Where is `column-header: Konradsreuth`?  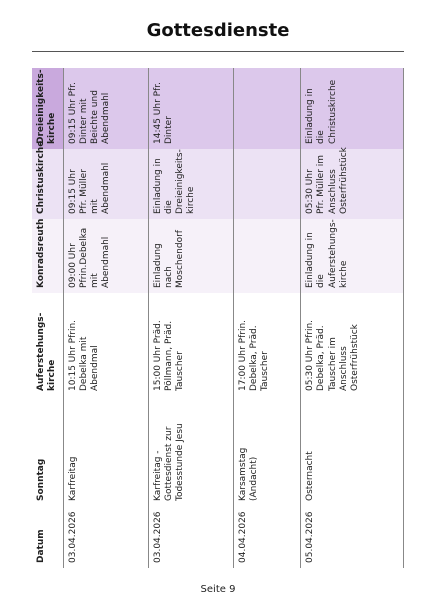
column-header: Konradsreuth is located at coordinates (47, 256).